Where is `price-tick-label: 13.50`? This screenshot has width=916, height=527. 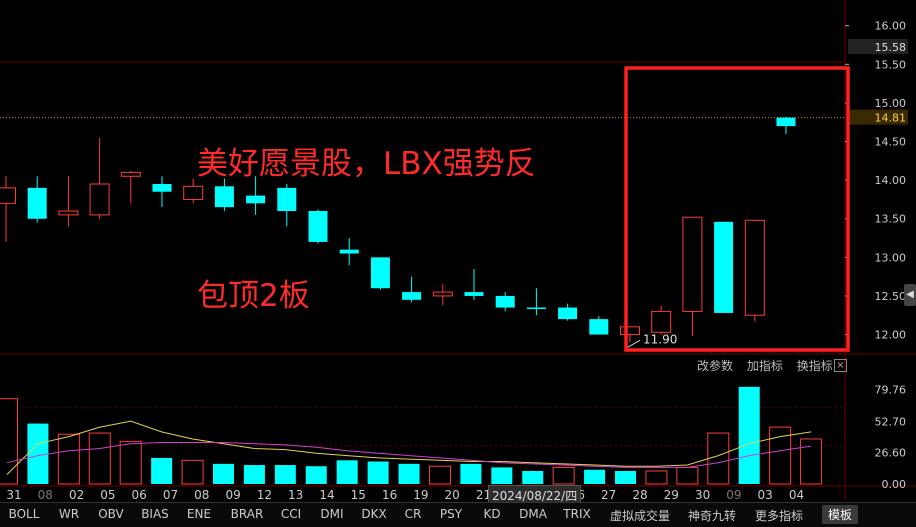
price-tick-label: 13.50 is located at coordinates (891, 219).